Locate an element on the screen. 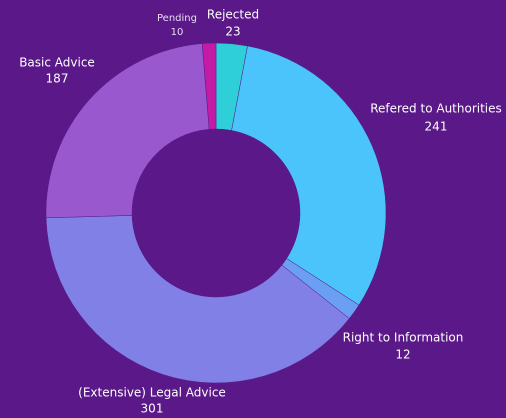 This screenshot has height=418, width=506. slice-label: (Extensive) Legal Advice is located at coordinates (152, 393).